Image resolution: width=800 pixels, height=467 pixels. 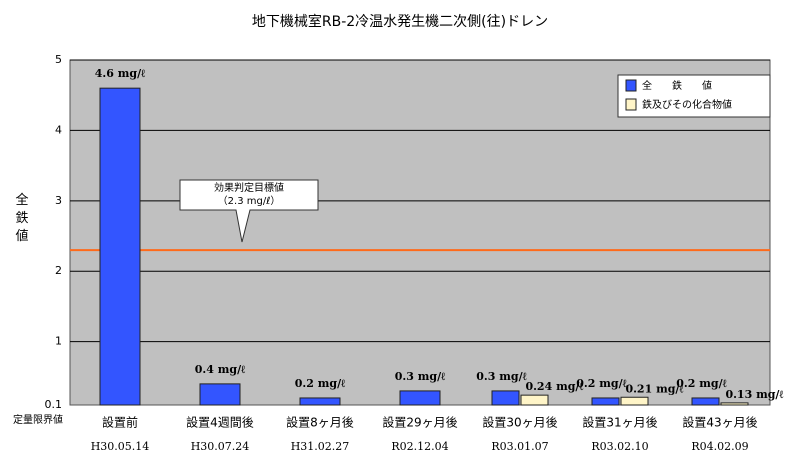 What do you see at coordinates (21, 218) in the screenshot?
I see `y-axis-label: 全鉄値` at bounding box center [21, 218].